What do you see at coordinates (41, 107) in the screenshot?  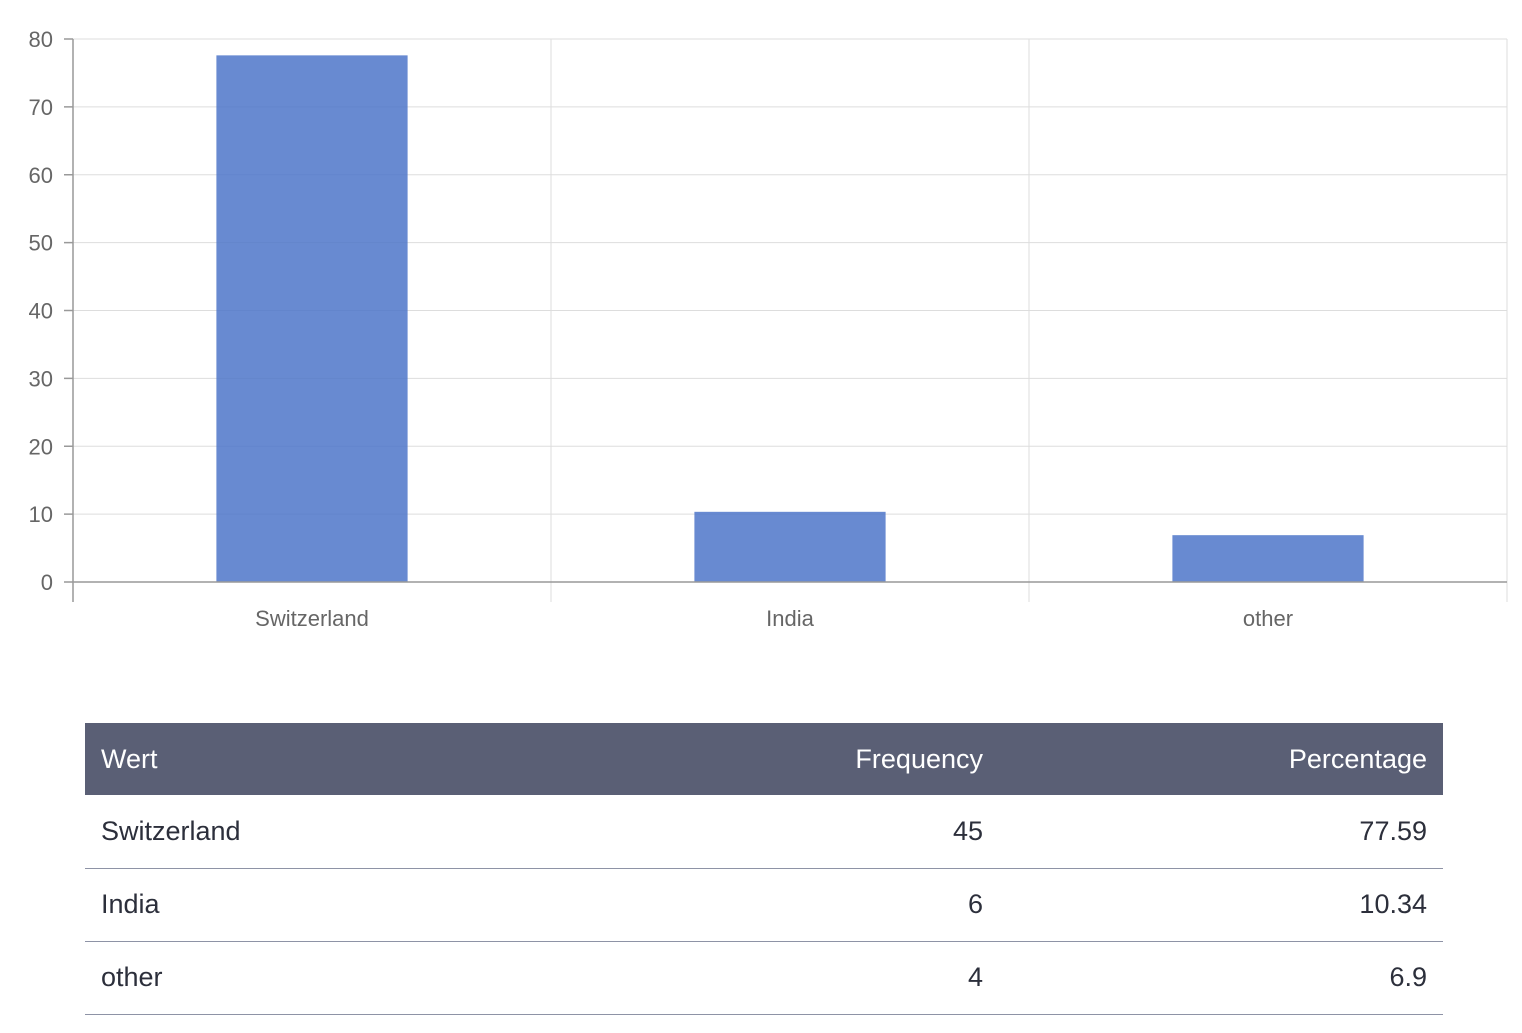 I see `y-tick-label: 70` at bounding box center [41, 107].